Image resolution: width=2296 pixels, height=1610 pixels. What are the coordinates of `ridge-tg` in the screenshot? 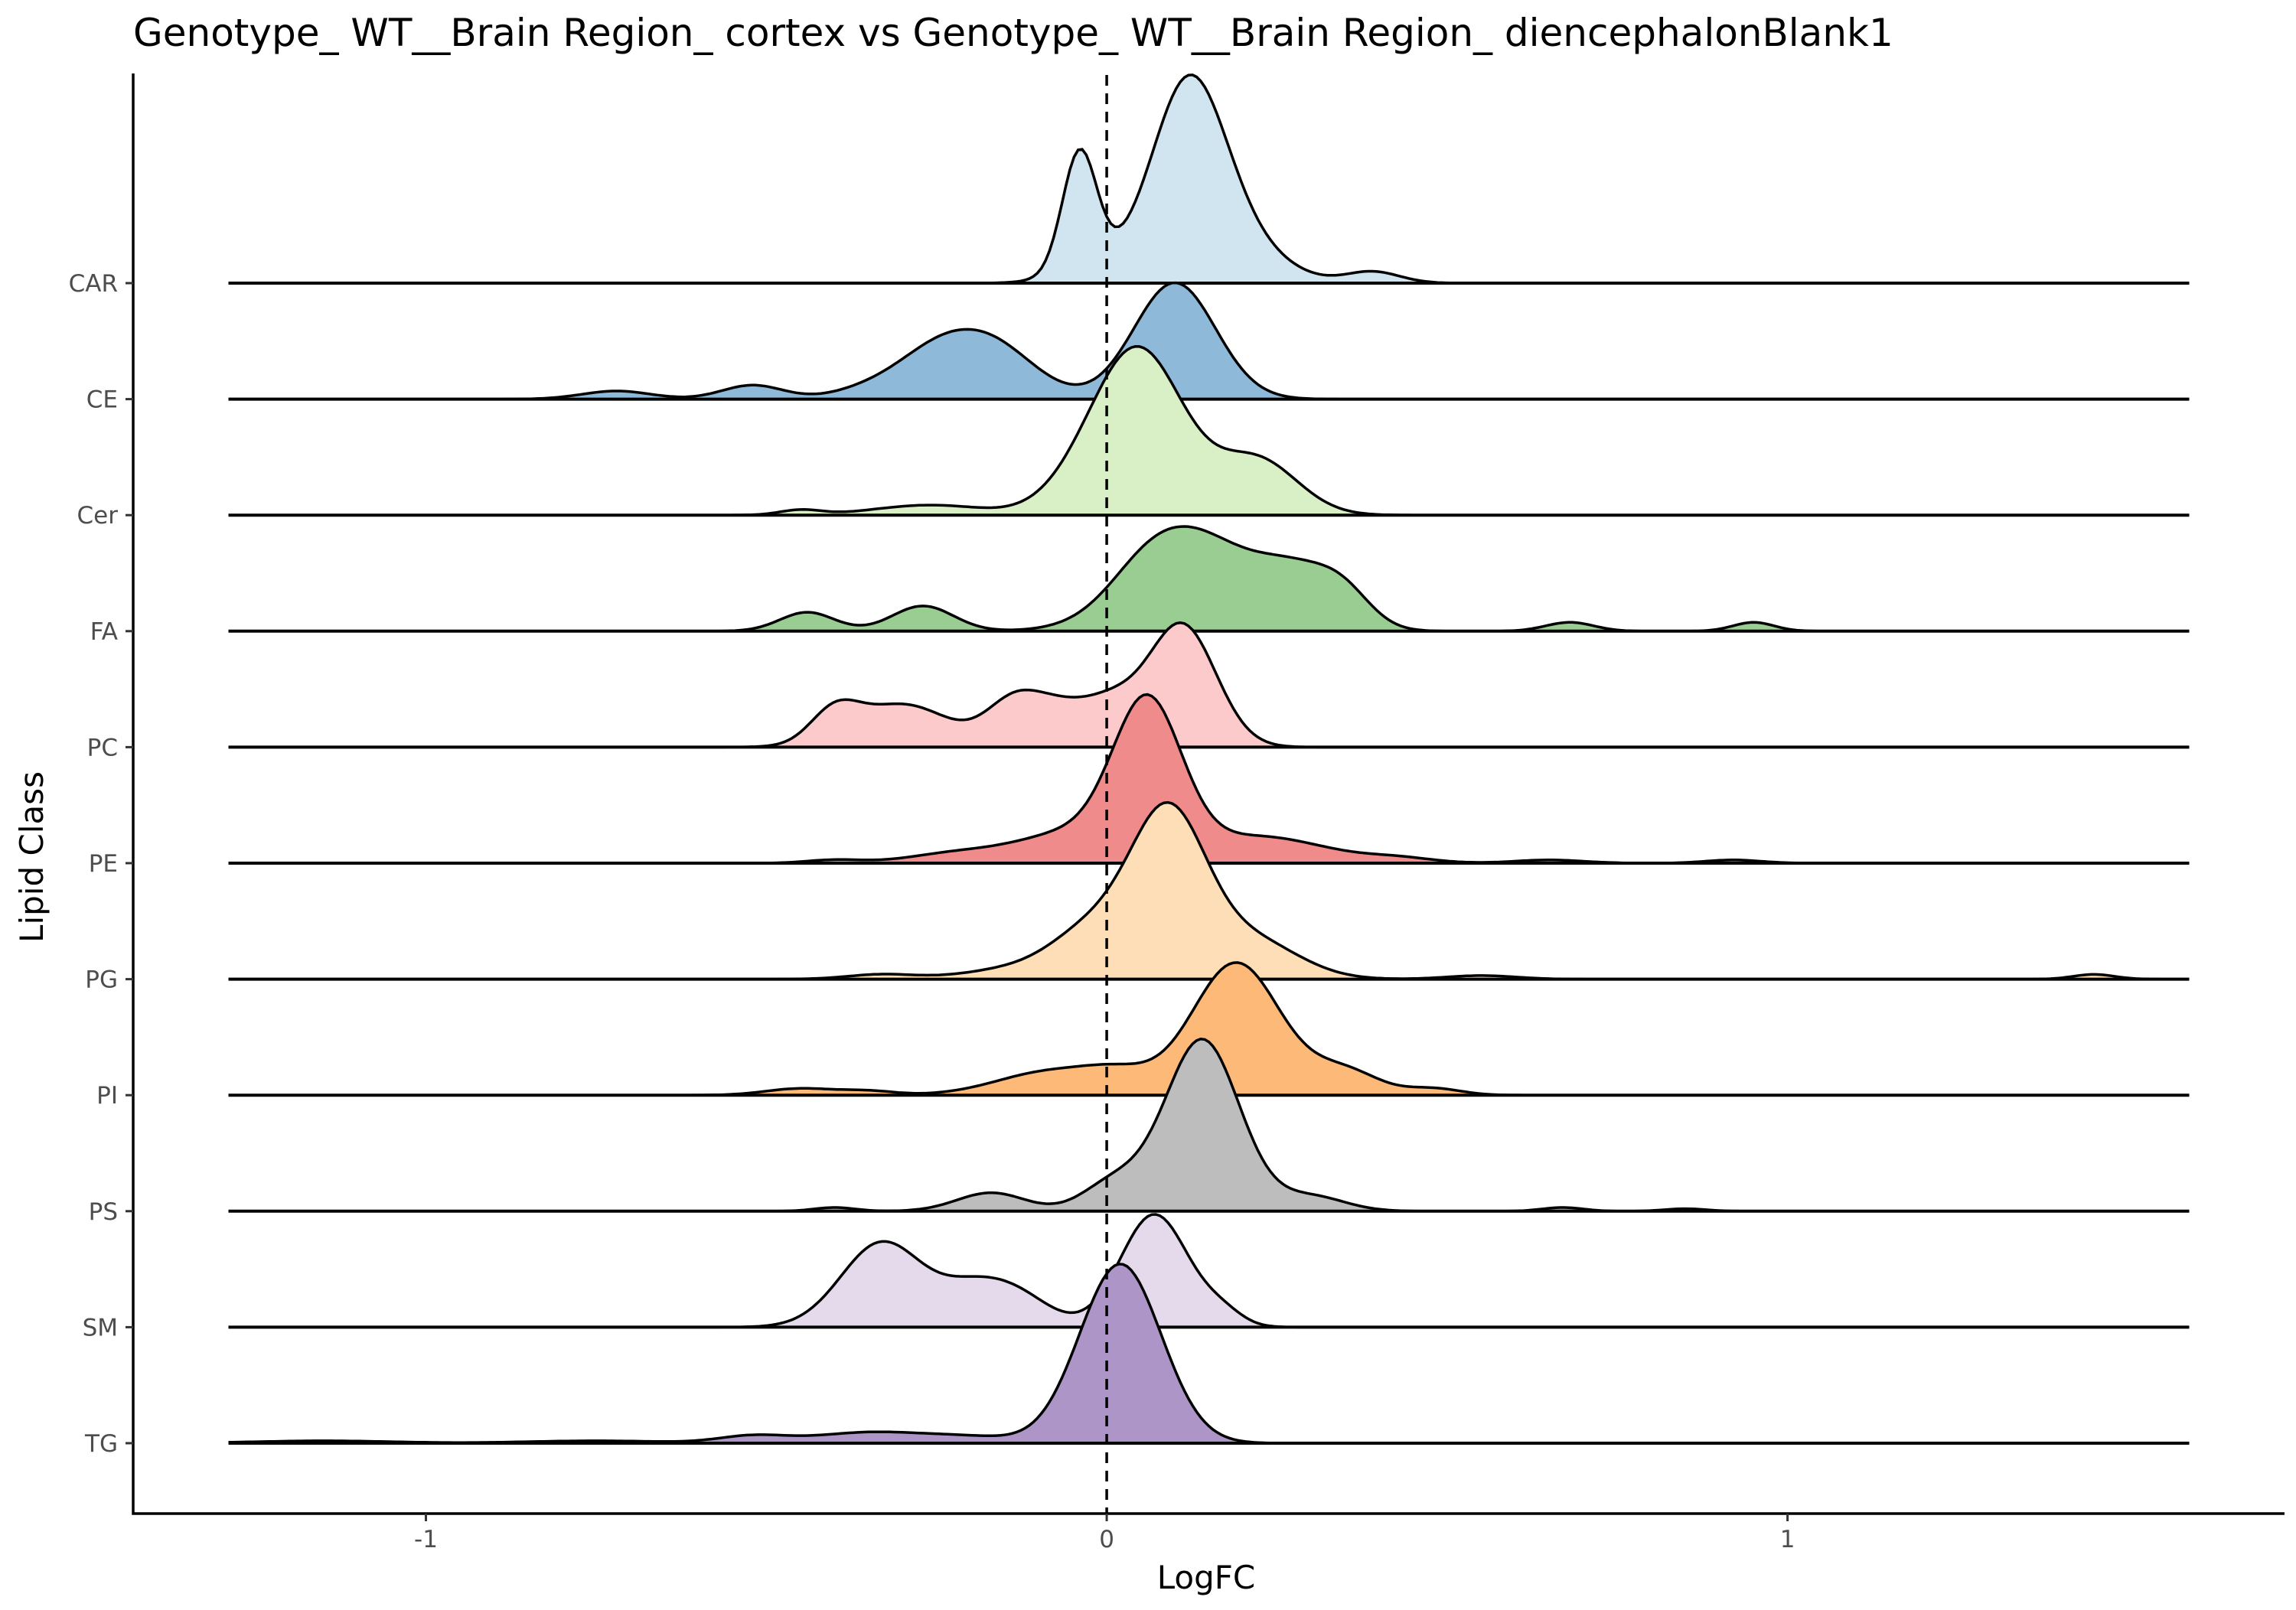 It's located at (1209, 1354).